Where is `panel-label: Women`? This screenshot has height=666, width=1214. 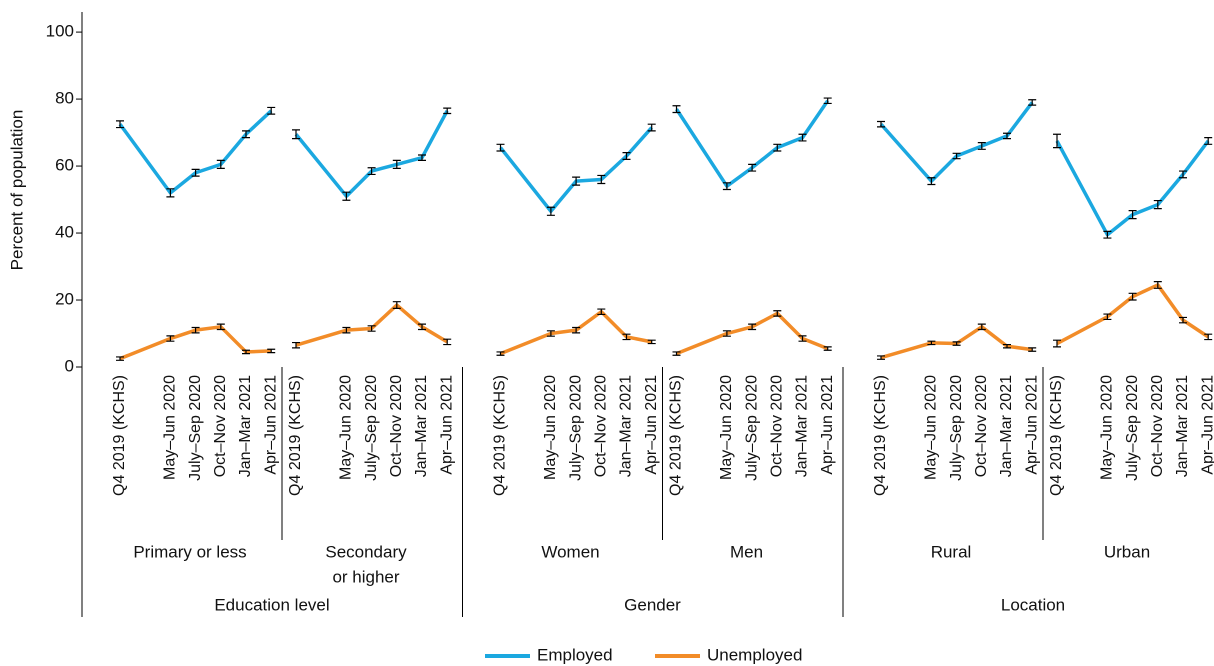 panel-label: Women is located at coordinates (570, 551).